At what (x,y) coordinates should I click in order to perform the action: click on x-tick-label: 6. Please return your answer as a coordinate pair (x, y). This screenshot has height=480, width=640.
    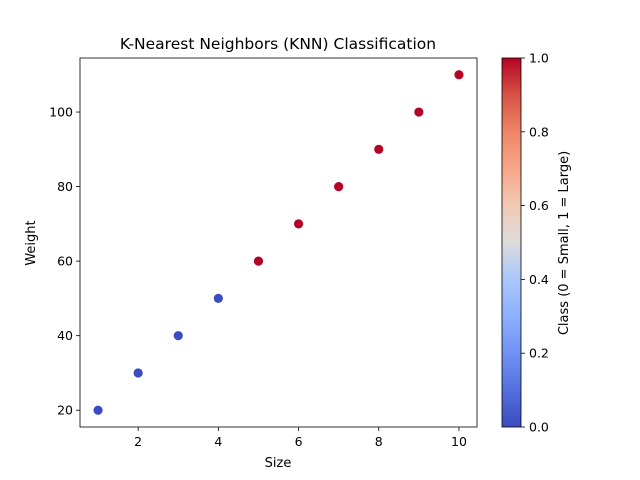
    Looking at the image, I should click on (299, 441).